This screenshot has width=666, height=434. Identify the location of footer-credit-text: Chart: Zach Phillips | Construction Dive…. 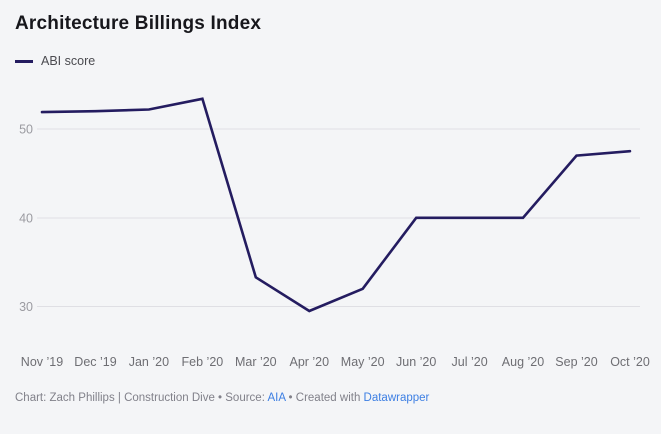
(141, 398).